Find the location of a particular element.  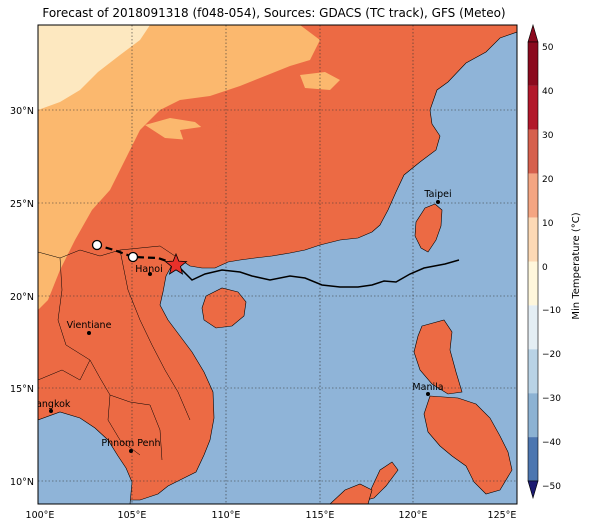

colorbar-top-extend is located at coordinates (533, 33).